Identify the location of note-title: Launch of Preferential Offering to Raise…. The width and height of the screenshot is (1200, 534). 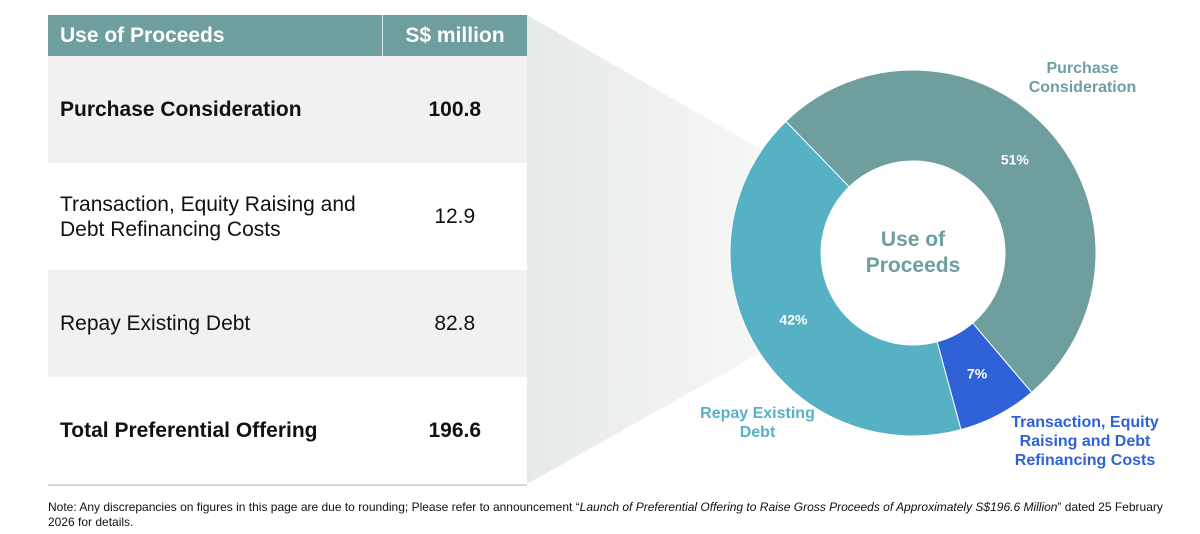
(818, 507).